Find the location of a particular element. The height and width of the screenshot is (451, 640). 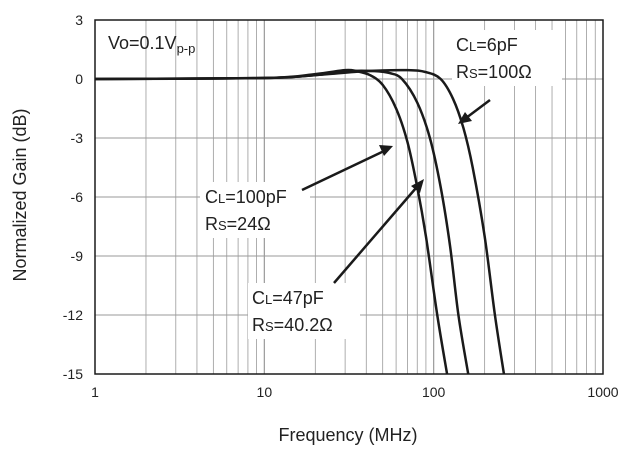

x-tick-label: 1 is located at coordinates (95, 392).